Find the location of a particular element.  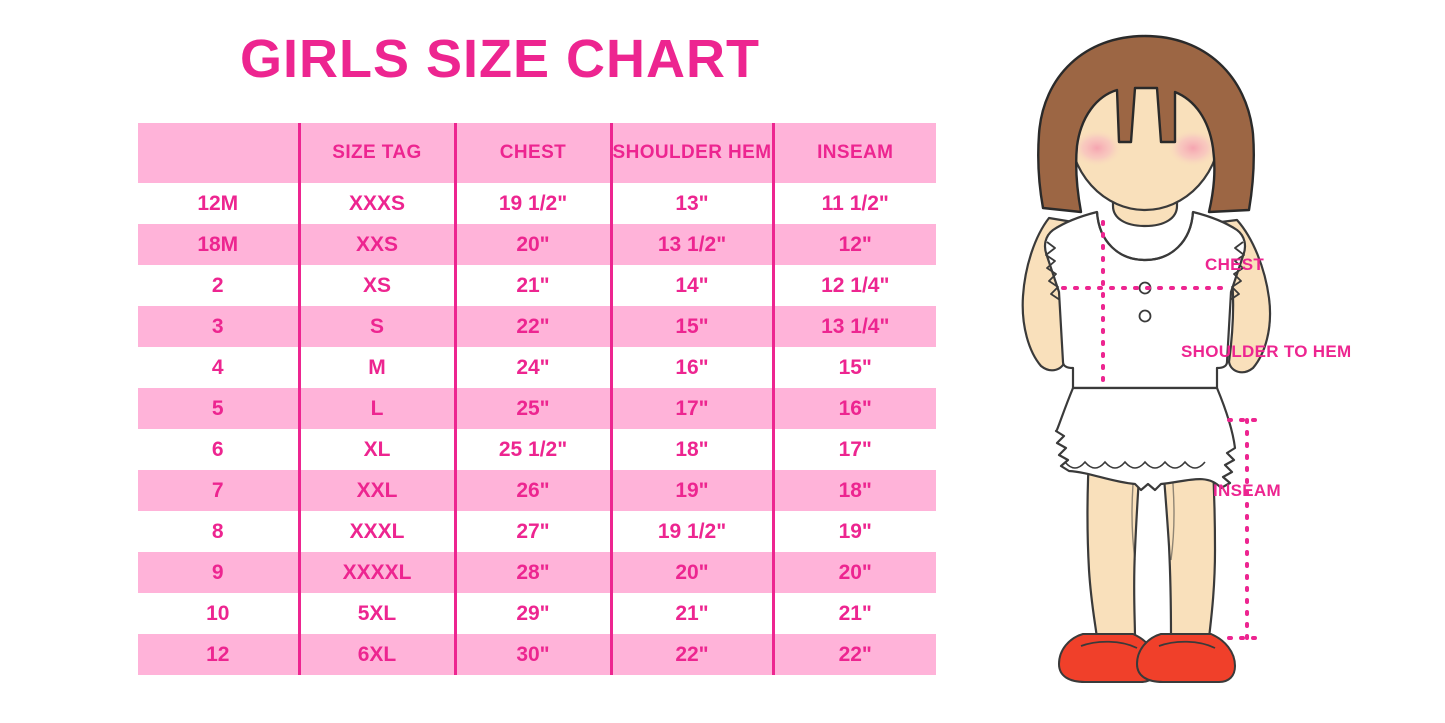

cell-size_tag: M is located at coordinates (376, 367).